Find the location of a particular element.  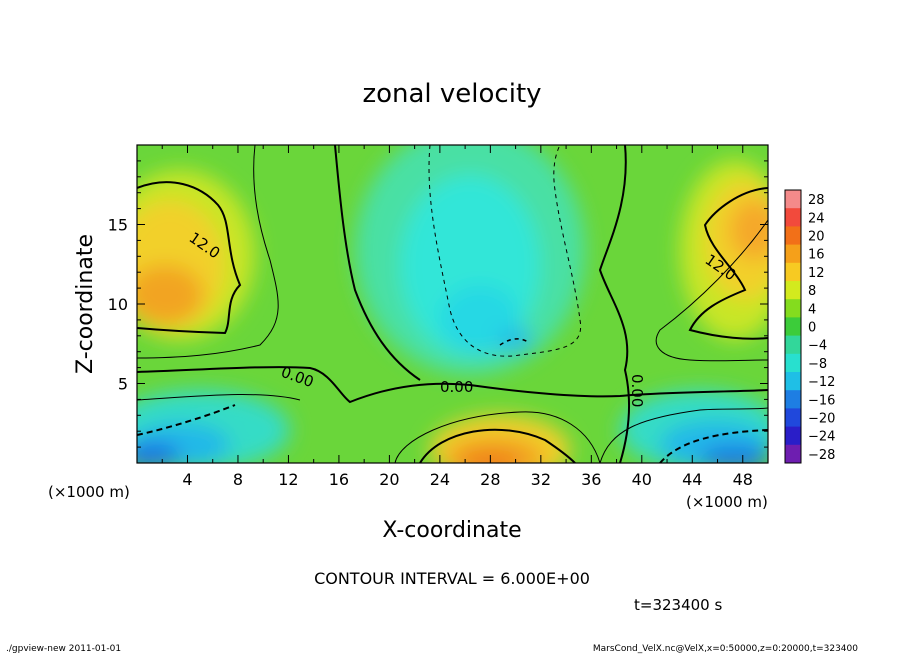

x-tick-label: 44 is located at coordinates (692, 479).